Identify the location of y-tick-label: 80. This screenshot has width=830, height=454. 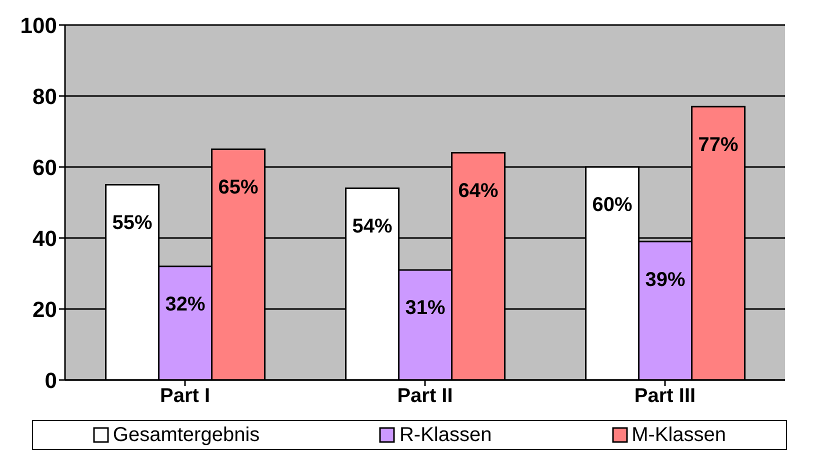
(44, 96).